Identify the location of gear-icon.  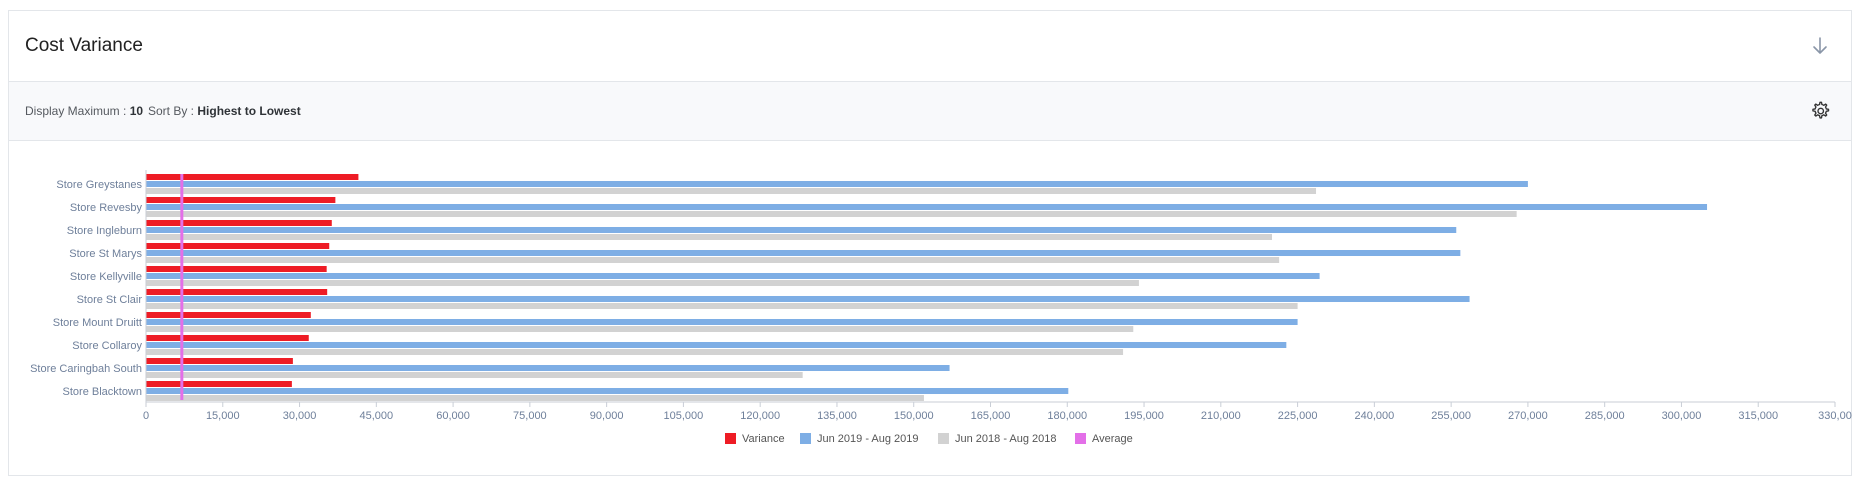
(1820, 111).